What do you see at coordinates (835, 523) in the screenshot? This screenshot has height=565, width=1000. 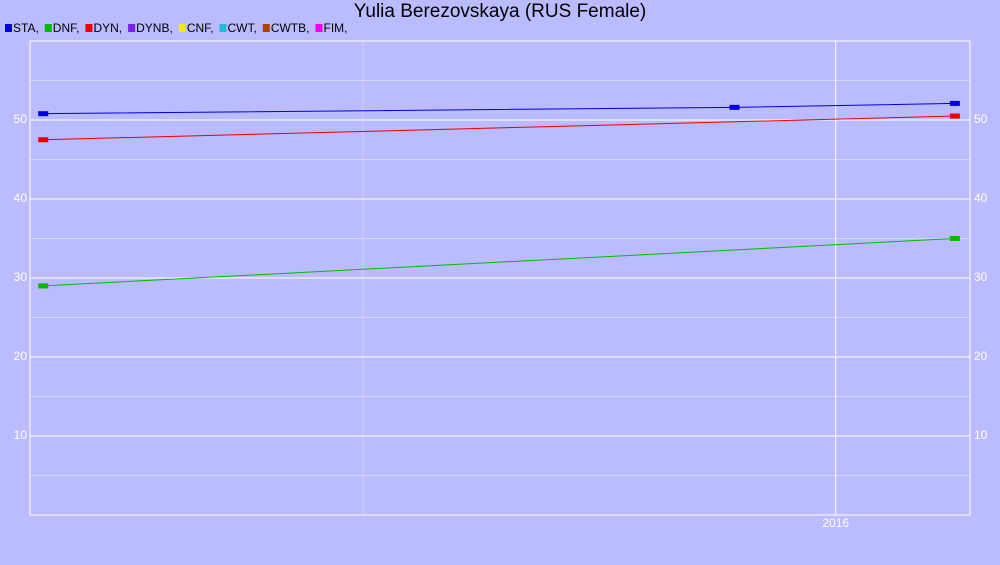 I see `x-tick-label: 2016` at bounding box center [835, 523].